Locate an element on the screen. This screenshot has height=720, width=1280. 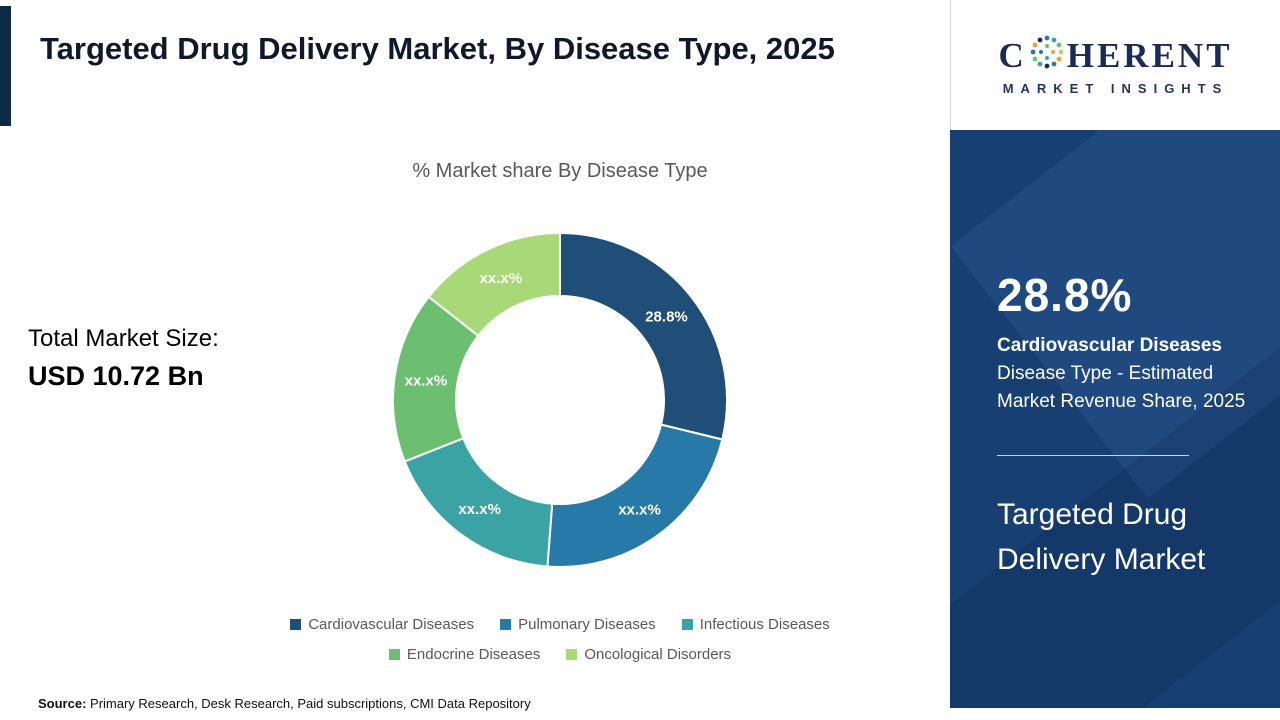
legend-item-4: Endocrine Diseases is located at coordinates (464, 654).